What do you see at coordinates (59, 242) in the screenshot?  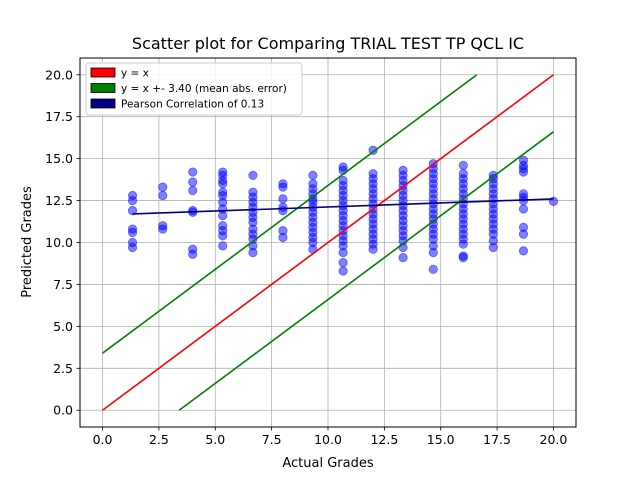 I see `y-tick-label: 10.0` at bounding box center [59, 242].